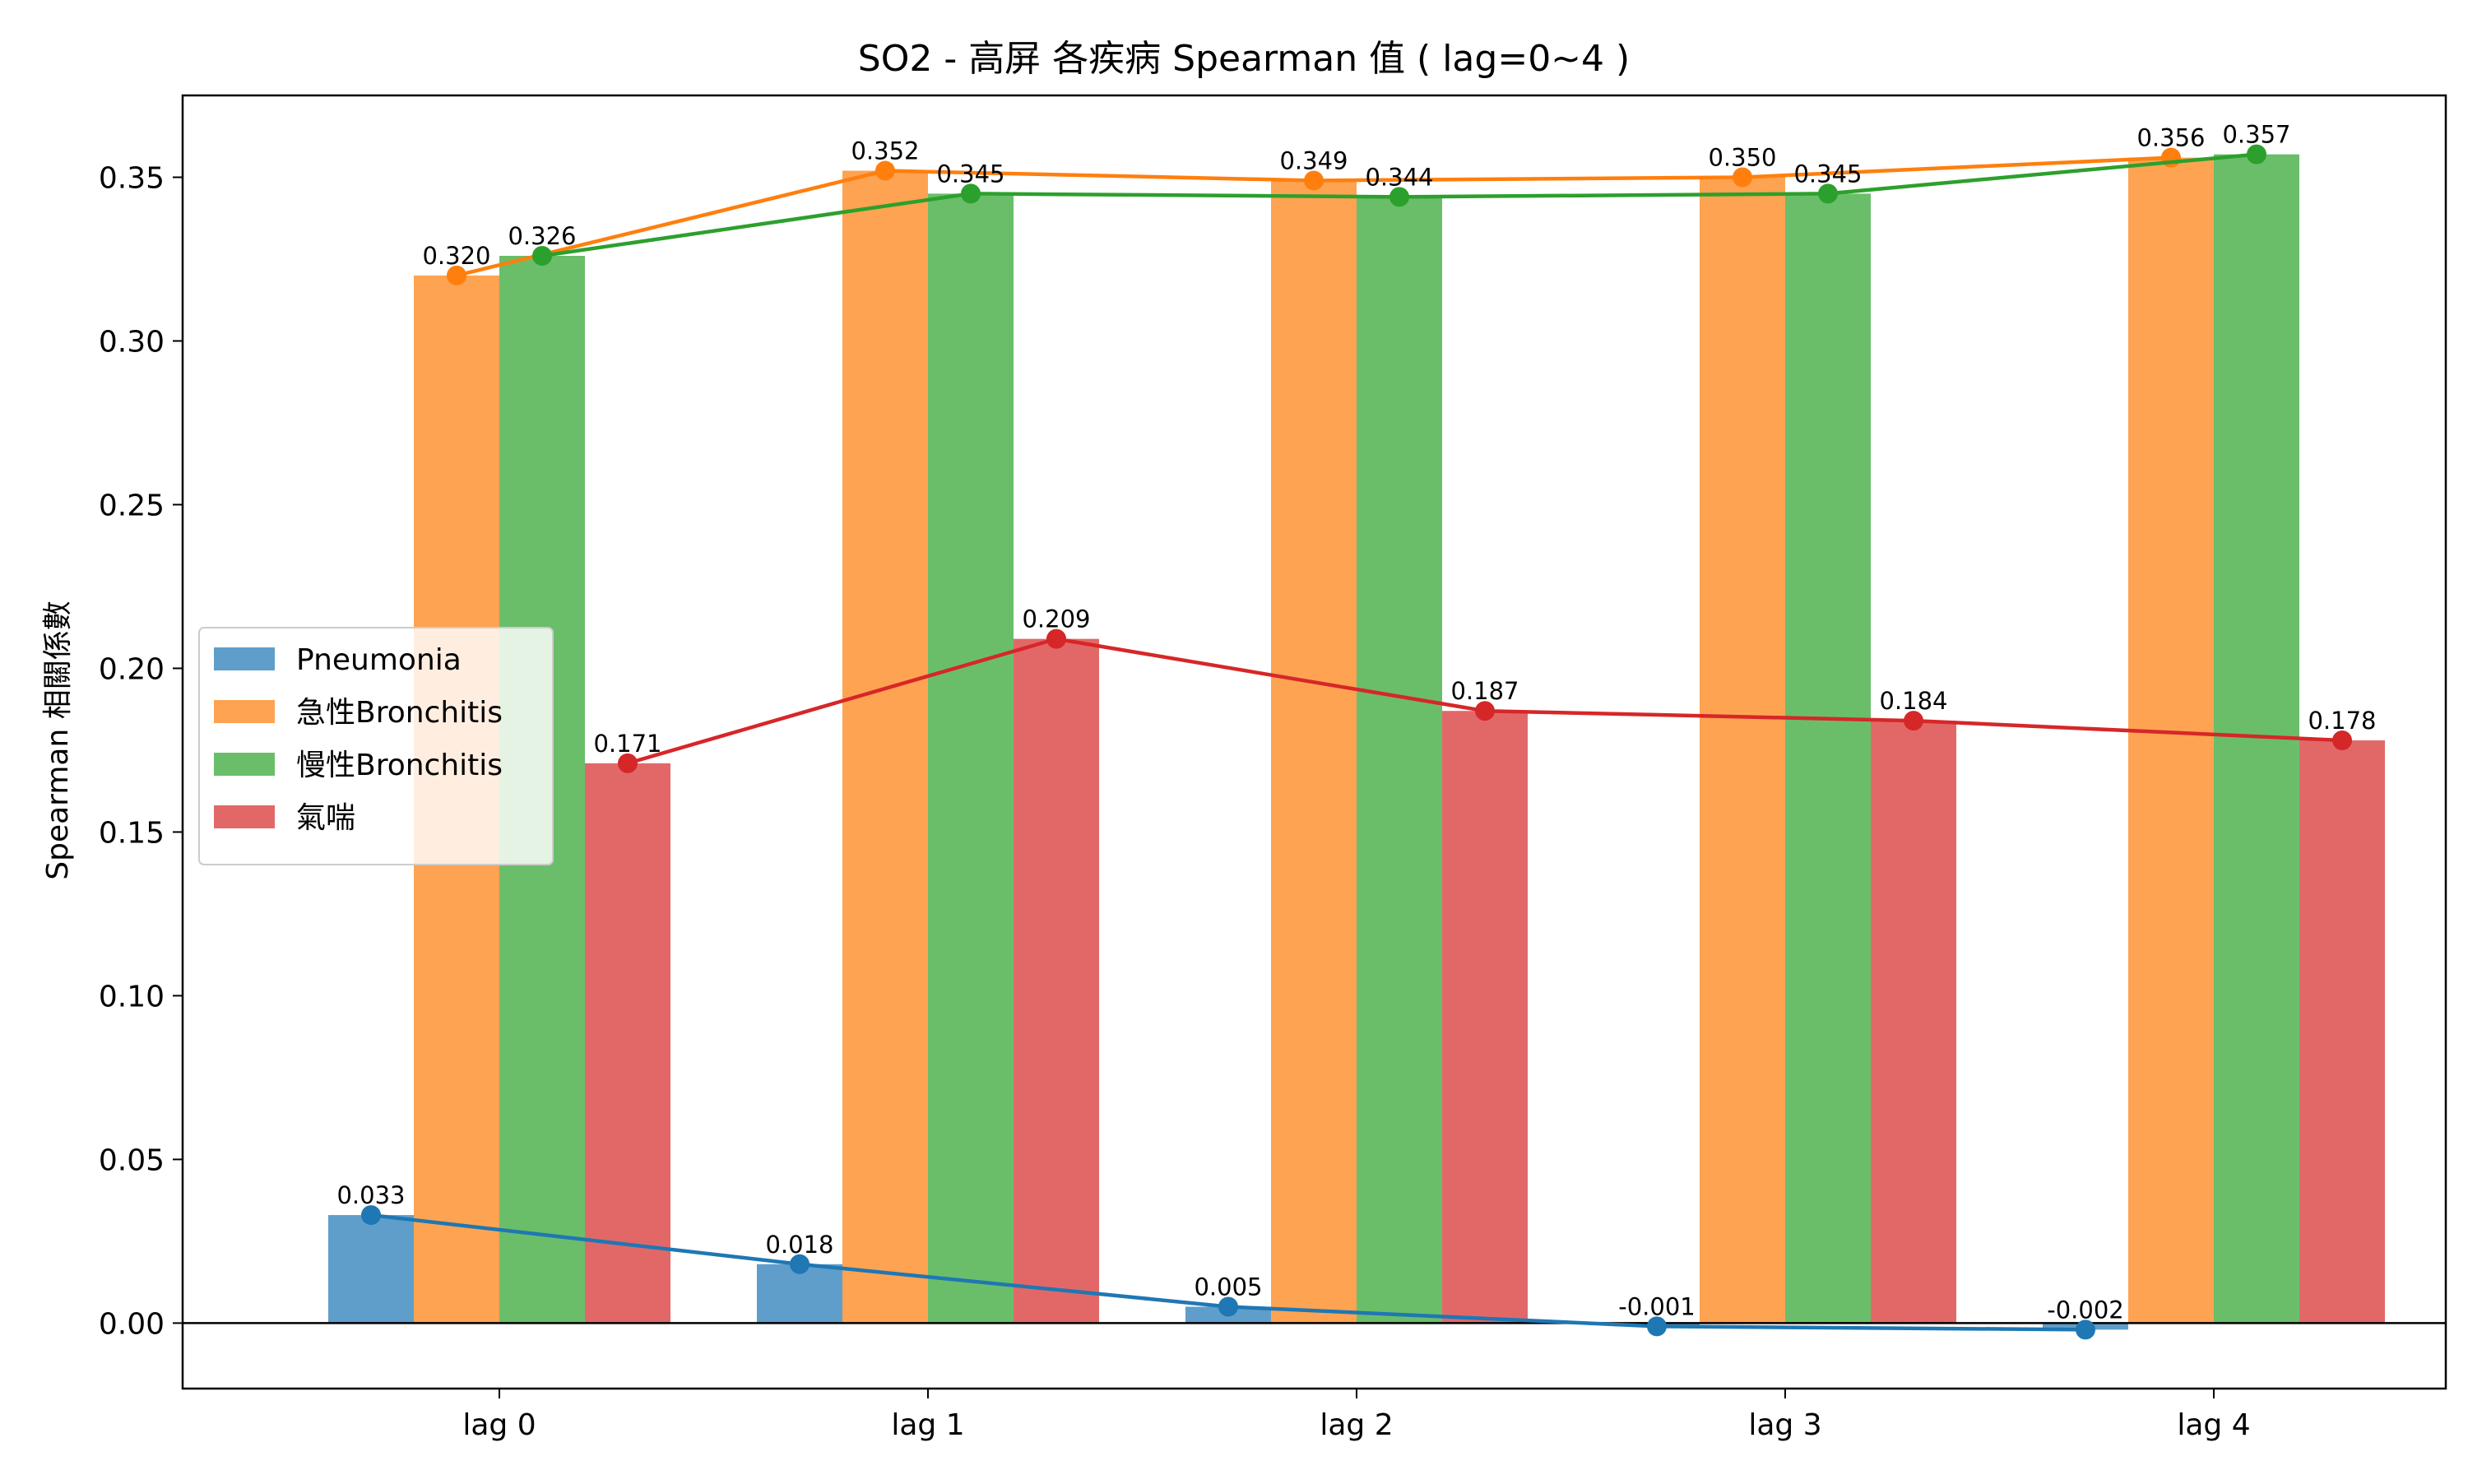 This screenshot has height=1484, width=2468. Describe the element at coordinates (2085, 1310) in the screenshot. I see `data-label-series-0-cat-4: -0.002` at that location.